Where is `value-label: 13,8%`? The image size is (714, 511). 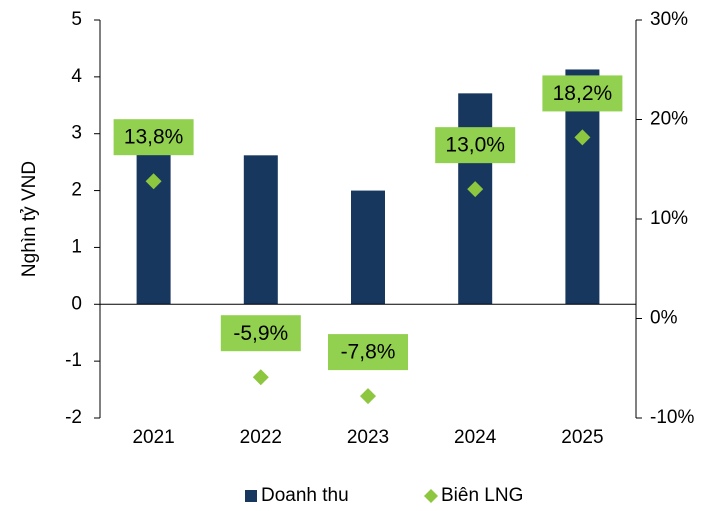
value-label: 13,8% is located at coordinates (154, 137).